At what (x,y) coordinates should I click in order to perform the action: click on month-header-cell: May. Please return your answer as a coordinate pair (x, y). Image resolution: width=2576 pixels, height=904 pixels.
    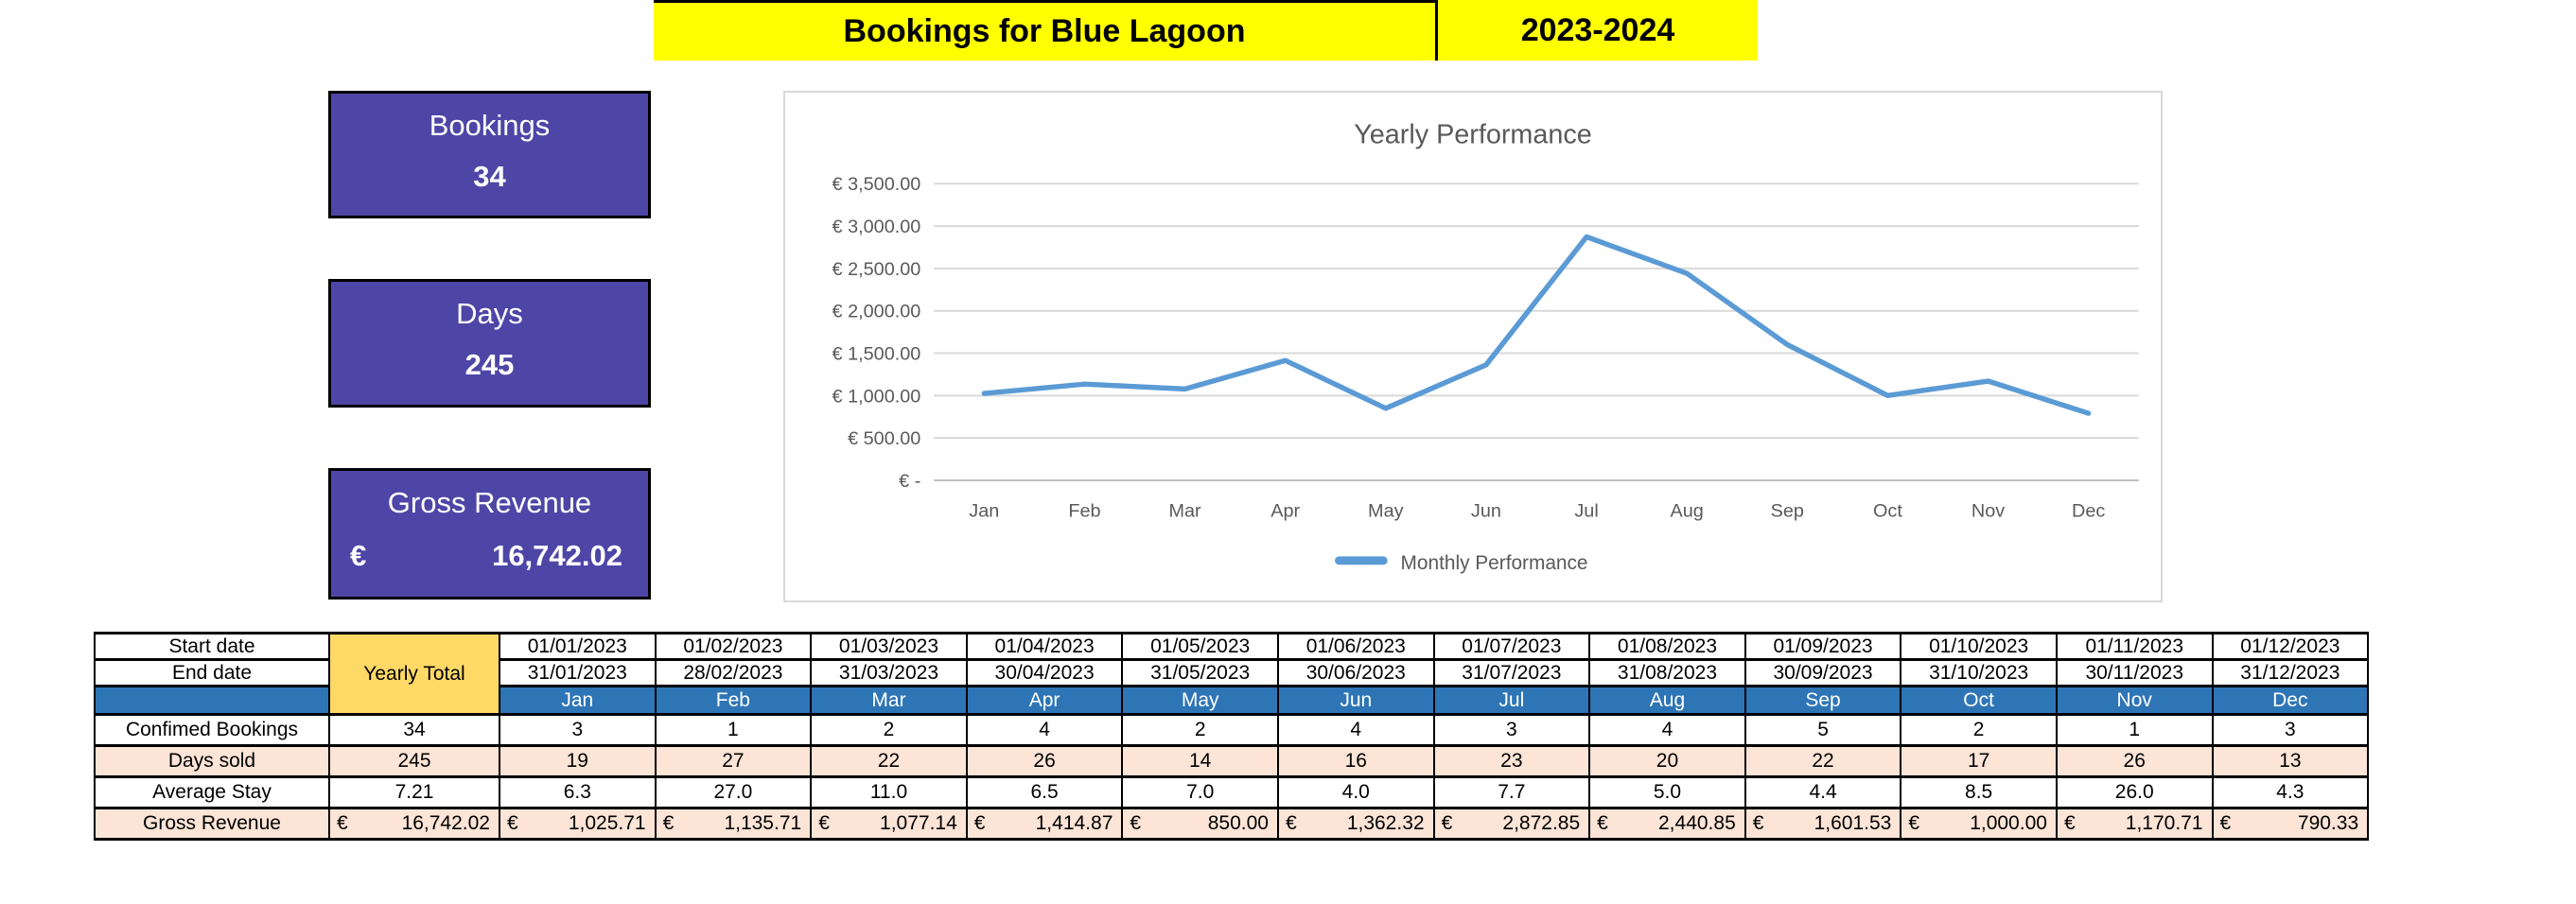
    Looking at the image, I should click on (1200, 700).